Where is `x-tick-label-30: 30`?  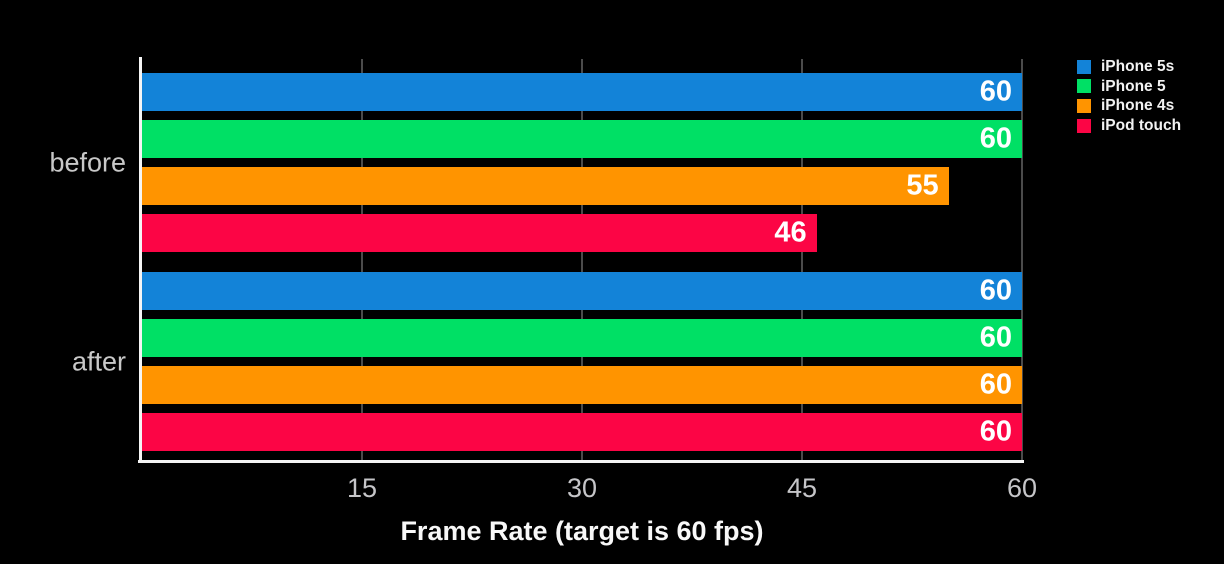 x-tick-label-30: 30 is located at coordinates (582, 488).